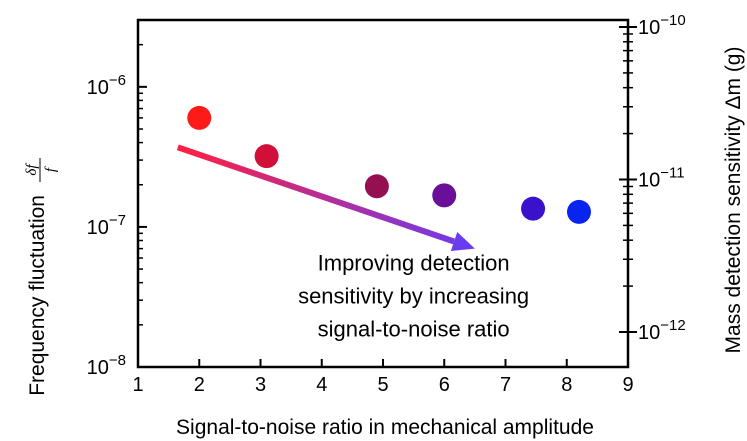 Image resolution: width=747 pixels, height=441 pixels. What do you see at coordinates (37, 295) in the screenshot?
I see `y-axis-title-text: Frequency fluctuation` at bounding box center [37, 295].